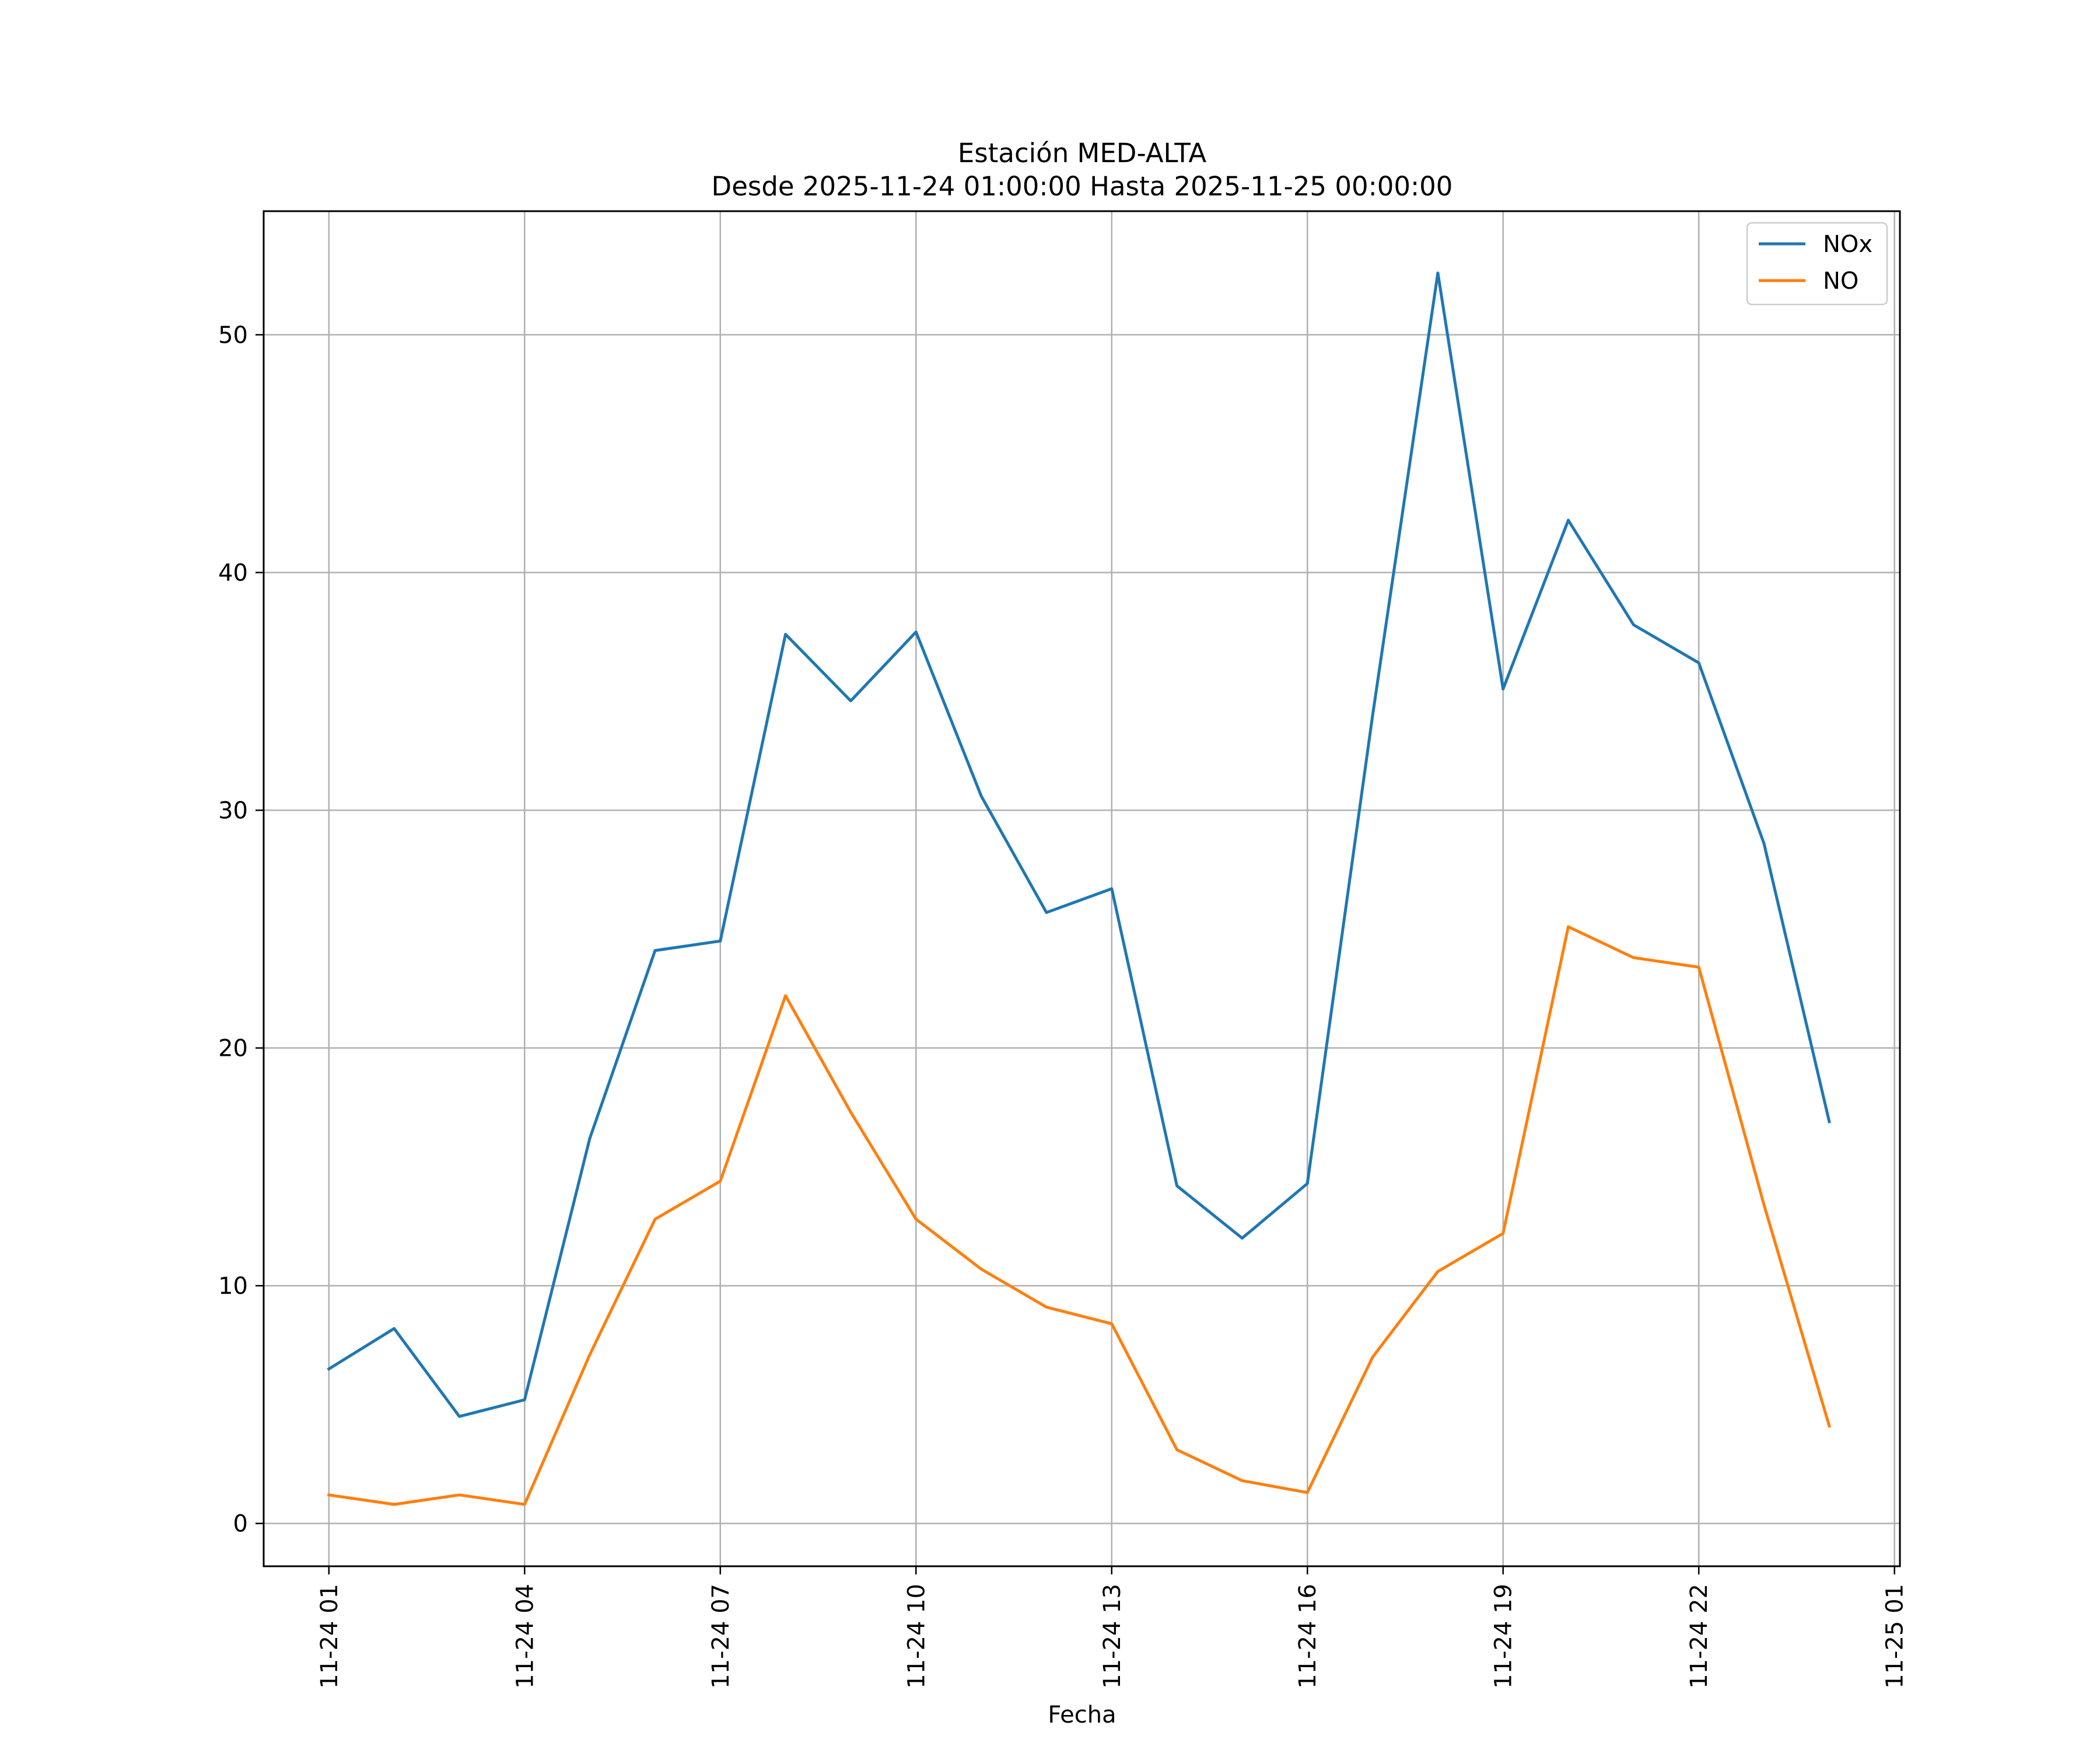 The image size is (2100, 1750). Describe the element at coordinates (240, 1524) in the screenshot. I see `y-tick-label: 0` at that location.